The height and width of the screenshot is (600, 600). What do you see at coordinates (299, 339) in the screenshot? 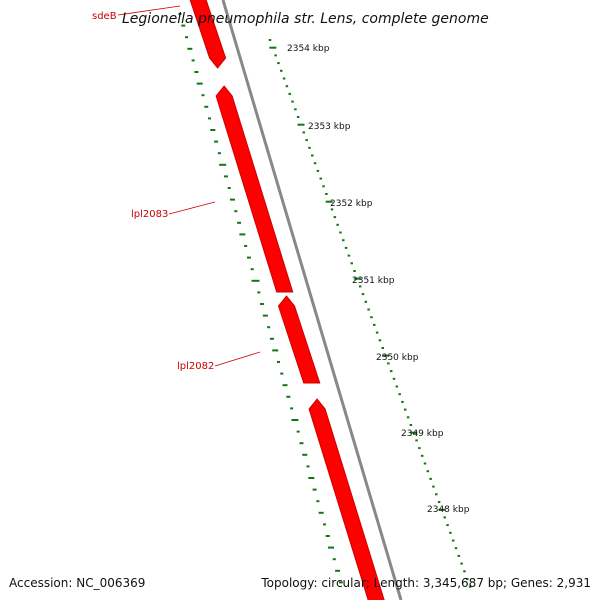
I see `gene-lpl2082` at bounding box center [299, 339].